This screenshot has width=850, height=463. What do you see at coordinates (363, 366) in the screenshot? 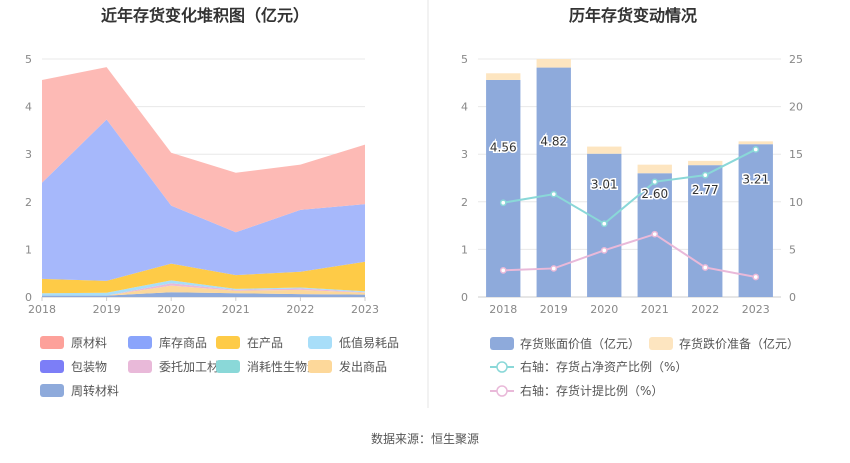
I see `legend-label-发出商品: 发出商品` at bounding box center [363, 366].